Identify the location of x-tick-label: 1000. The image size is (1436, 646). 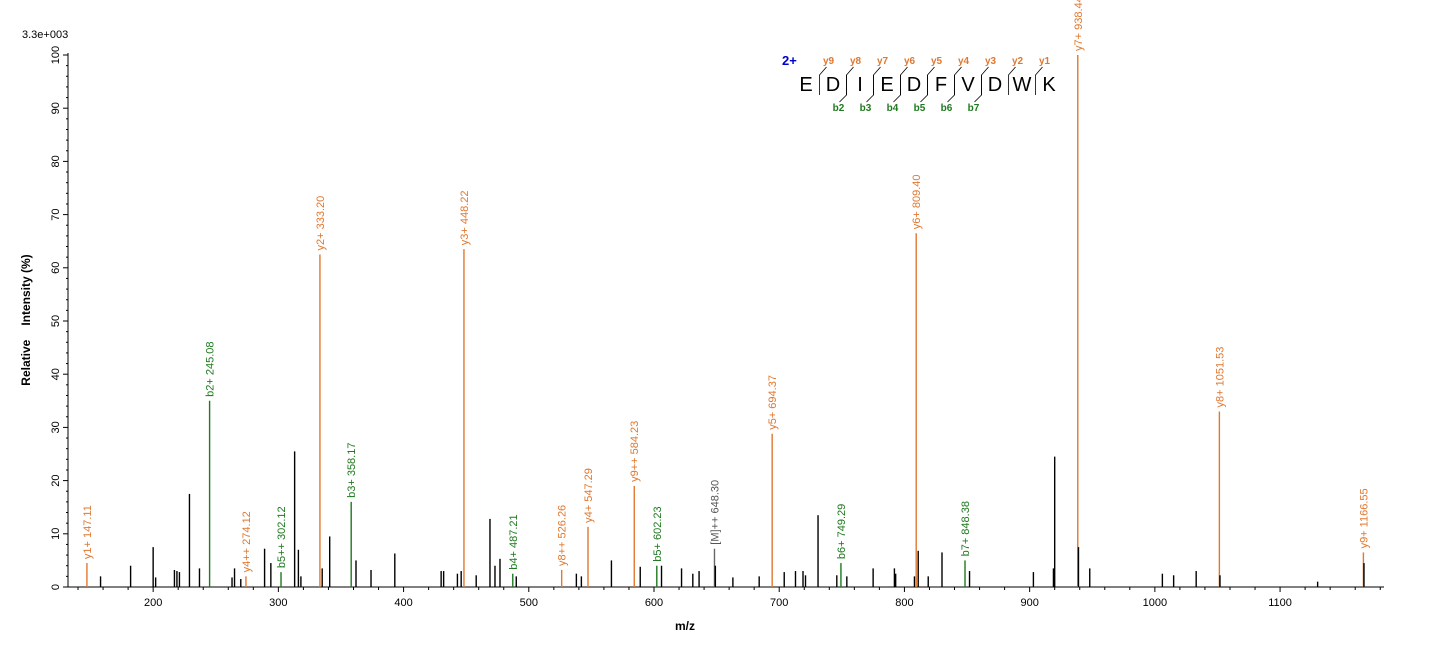
(1155, 603).